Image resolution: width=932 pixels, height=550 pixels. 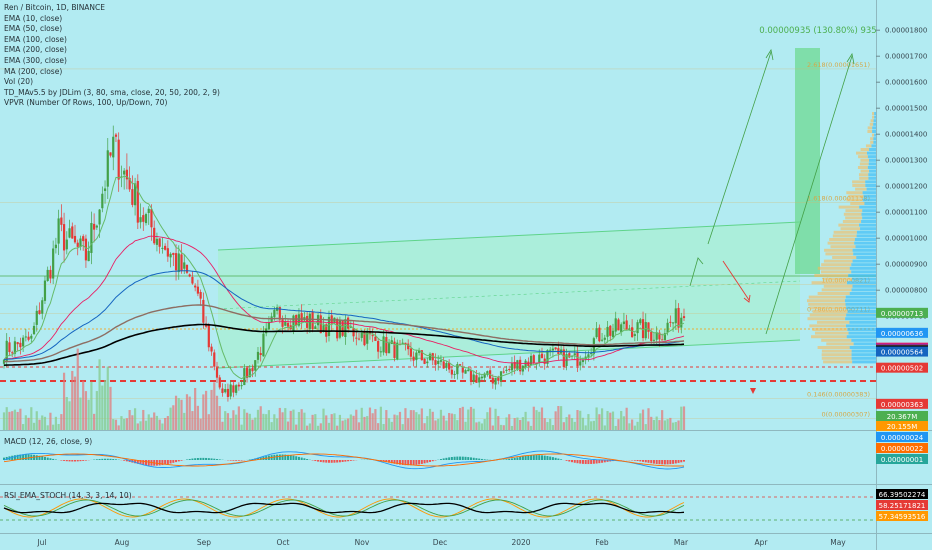 What do you see at coordinates (817, 31) in the screenshot?
I see `projection-label: 0.00000935 (130.80%) 935` at bounding box center [817, 31].